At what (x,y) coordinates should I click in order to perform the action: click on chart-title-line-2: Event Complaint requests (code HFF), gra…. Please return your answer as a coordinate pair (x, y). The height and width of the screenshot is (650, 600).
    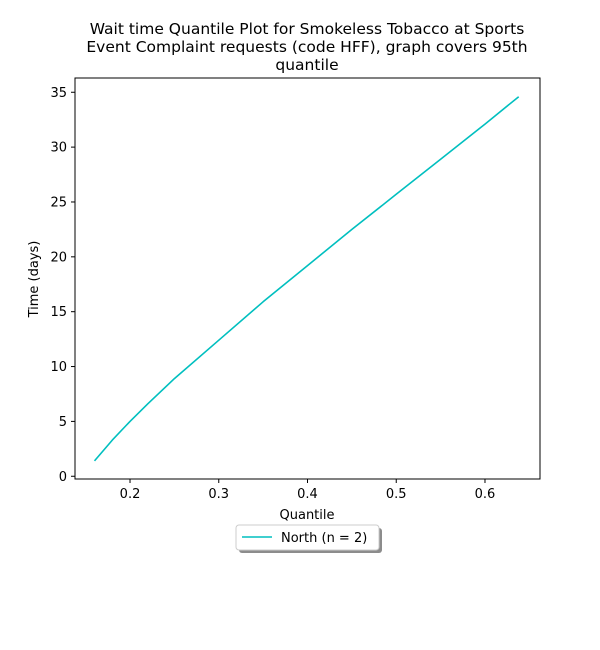
    Looking at the image, I should click on (306, 47).